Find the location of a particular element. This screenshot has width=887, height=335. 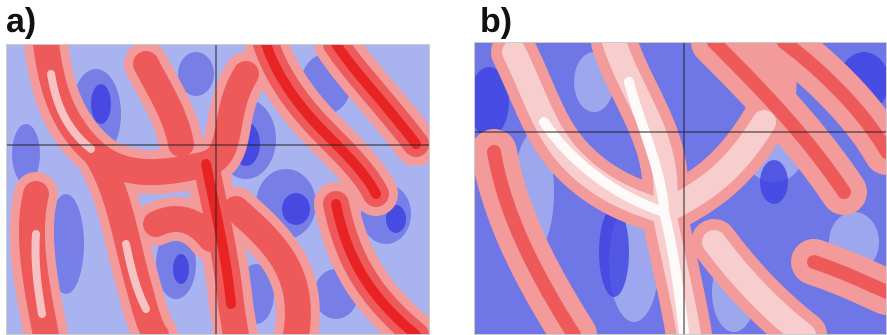

panel-label-b: b) is located at coordinates (496, 21).